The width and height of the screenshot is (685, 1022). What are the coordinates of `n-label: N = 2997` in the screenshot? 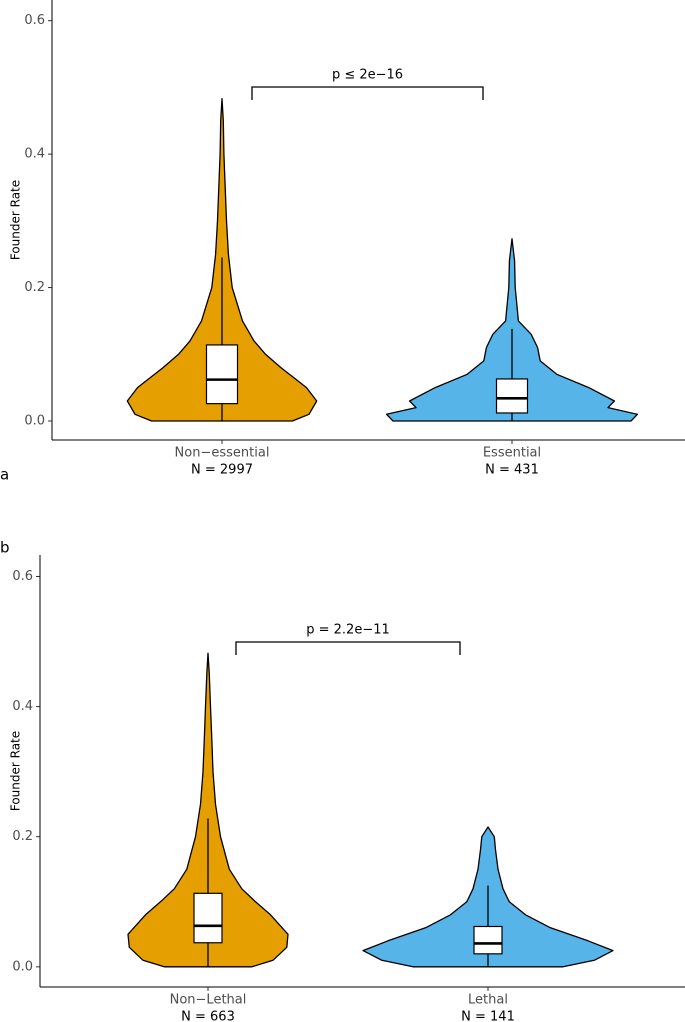 It's located at (222, 470).